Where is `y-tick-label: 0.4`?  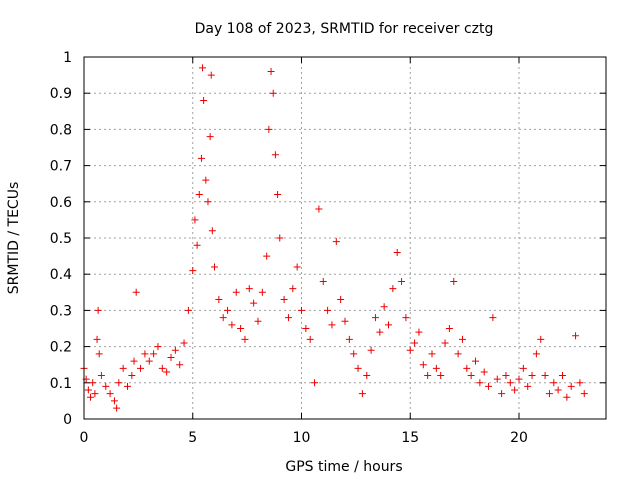 y-tick-label: 0.4 is located at coordinates (61, 275).